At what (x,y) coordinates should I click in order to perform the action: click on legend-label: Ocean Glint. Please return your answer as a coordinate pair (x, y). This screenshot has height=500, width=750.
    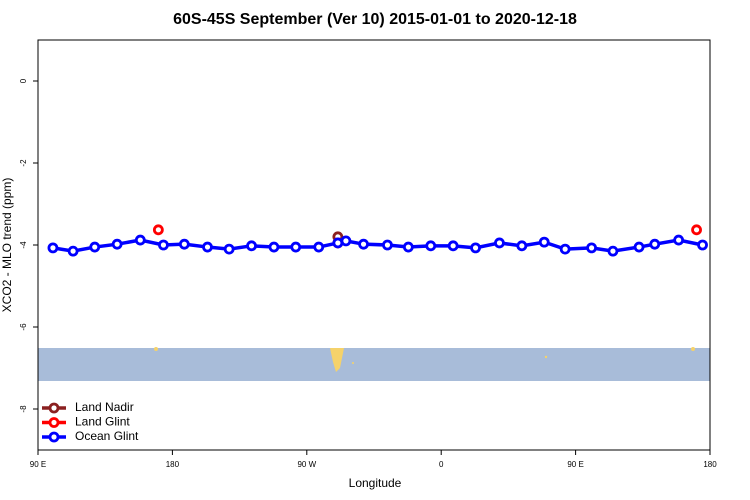
    Looking at the image, I should click on (107, 436).